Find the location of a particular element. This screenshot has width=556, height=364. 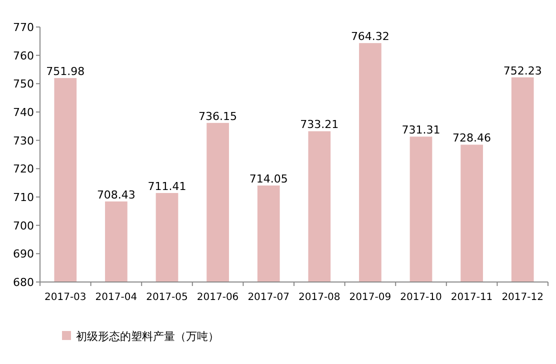

y-tick-label: 690 is located at coordinates (23, 254).